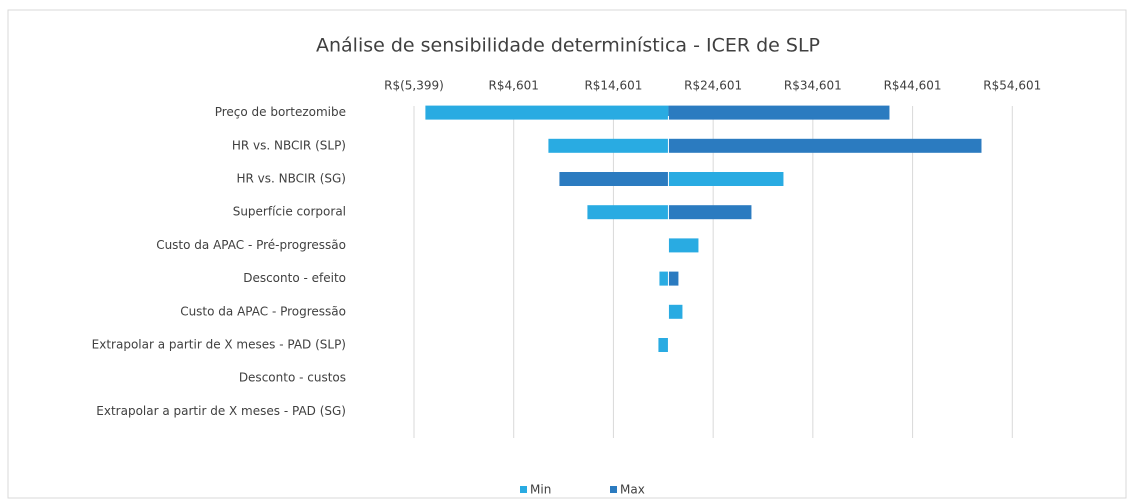 The width and height of the screenshot is (1136, 500). I want to click on x-tick-label: R$34,601, so click(813, 86).